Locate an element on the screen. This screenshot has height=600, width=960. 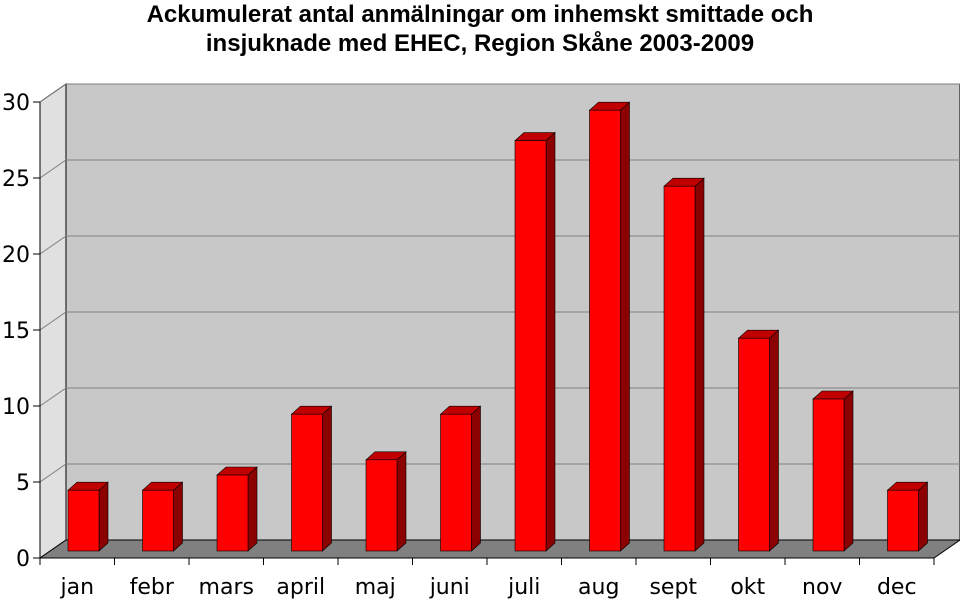
x-tick-label: sept is located at coordinates (673, 587).